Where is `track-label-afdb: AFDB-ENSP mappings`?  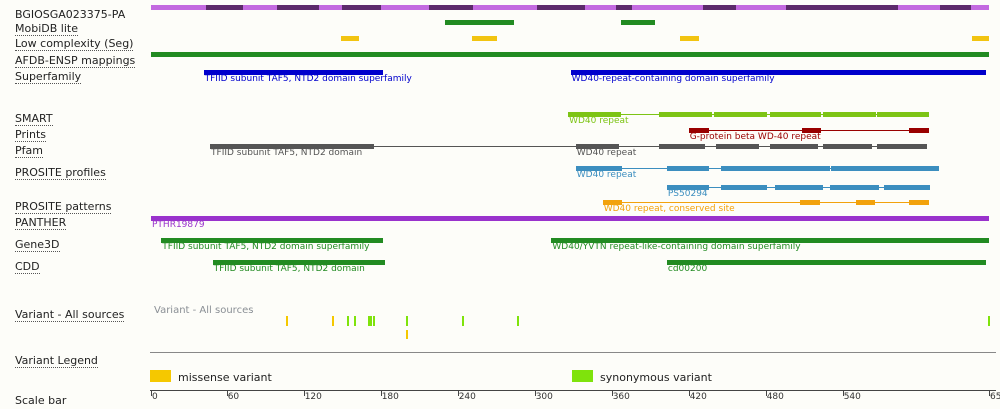 track-label-afdb: AFDB-ENSP mappings is located at coordinates (75, 61).